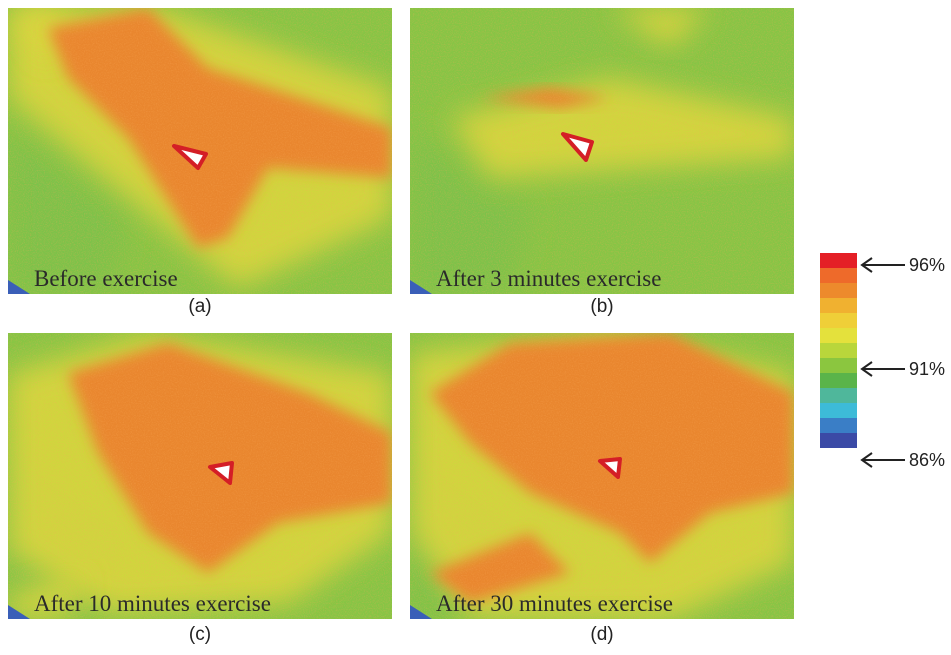 This screenshot has width=951, height=655. Describe the element at coordinates (548, 278) in the screenshot. I see `image-caption: After 3 minutes exercise` at that location.